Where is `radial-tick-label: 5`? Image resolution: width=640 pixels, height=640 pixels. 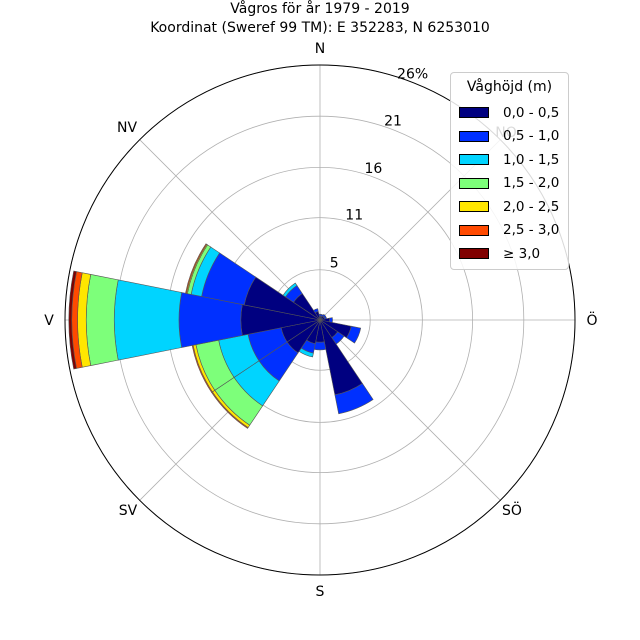
radial-tick-label: 5 is located at coordinates (334, 264).